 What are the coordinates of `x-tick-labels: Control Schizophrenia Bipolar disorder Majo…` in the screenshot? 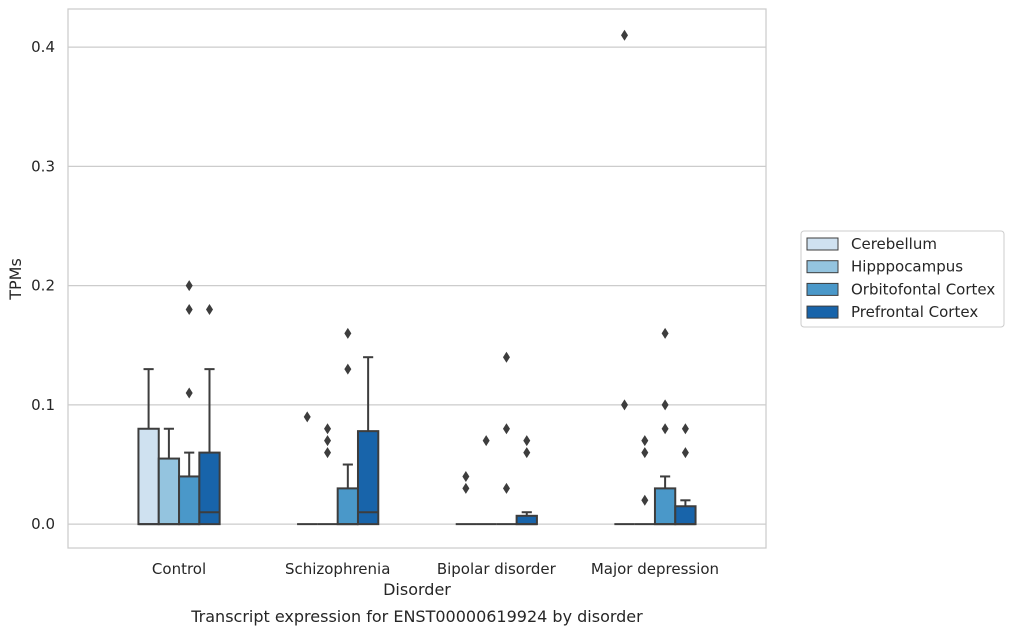 It's located at (435, 569).